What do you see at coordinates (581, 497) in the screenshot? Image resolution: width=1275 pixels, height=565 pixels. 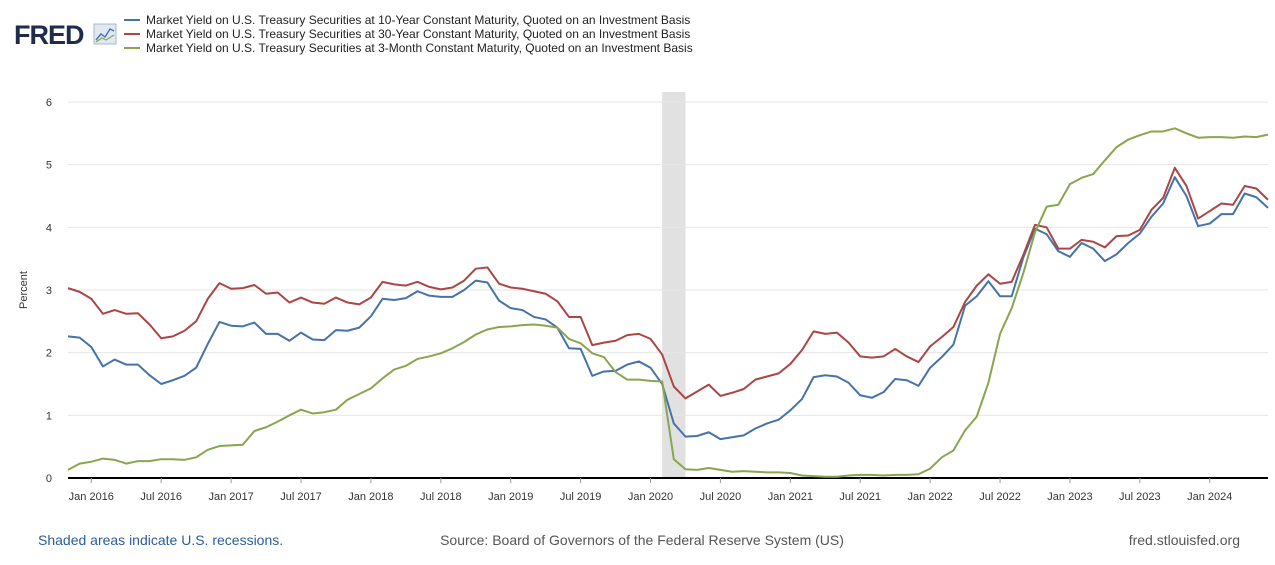 I see `x-tick-label: Jul 2019` at bounding box center [581, 497].